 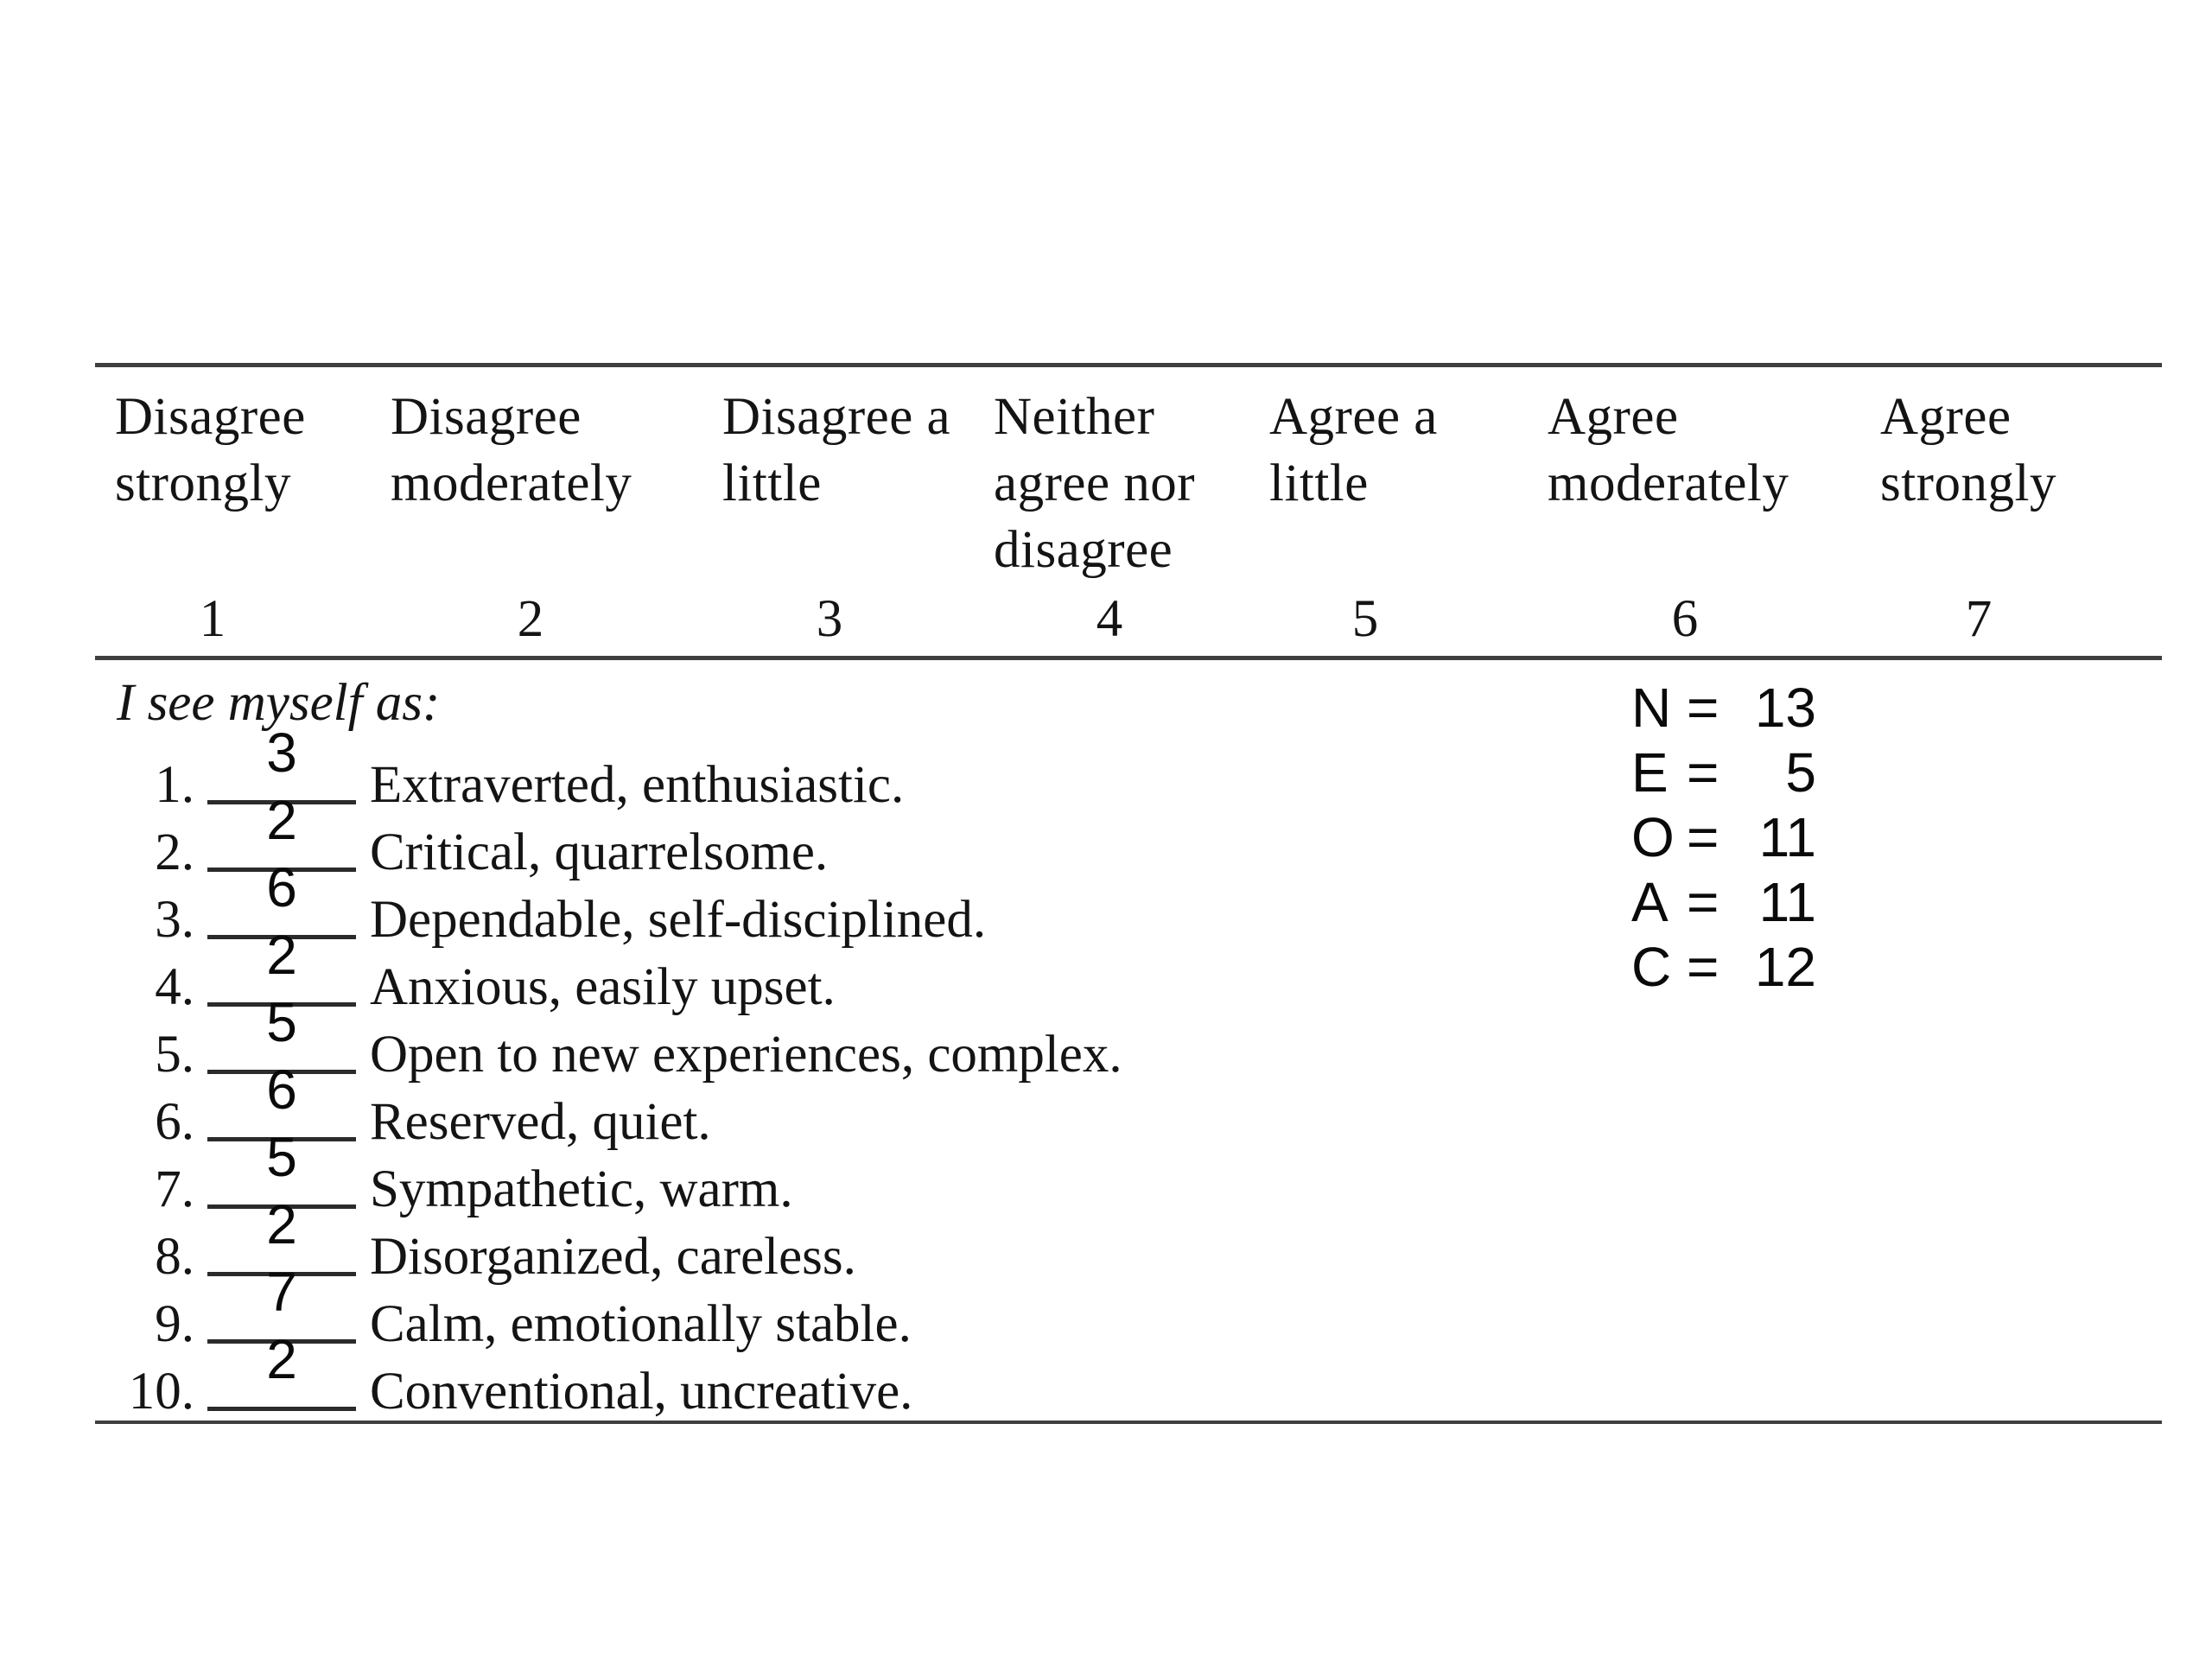 What do you see at coordinates (603, 987) in the screenshot?
I see `item-trait: Anxious, easily upset.` at bounding box center [603, 987].